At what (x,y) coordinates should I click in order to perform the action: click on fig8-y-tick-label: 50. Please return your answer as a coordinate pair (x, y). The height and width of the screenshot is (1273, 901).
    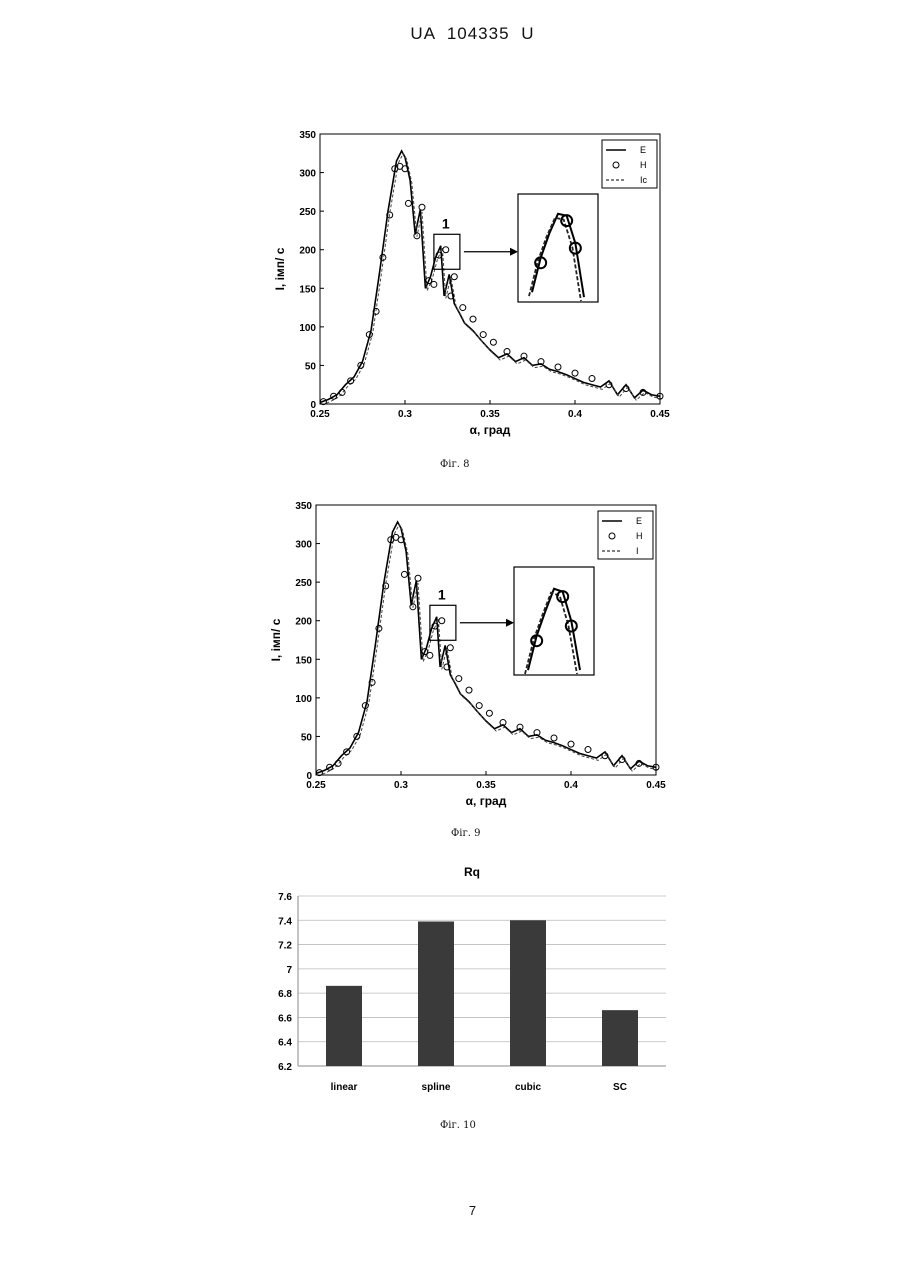
    Looking at the image, I should click on (311, 366).